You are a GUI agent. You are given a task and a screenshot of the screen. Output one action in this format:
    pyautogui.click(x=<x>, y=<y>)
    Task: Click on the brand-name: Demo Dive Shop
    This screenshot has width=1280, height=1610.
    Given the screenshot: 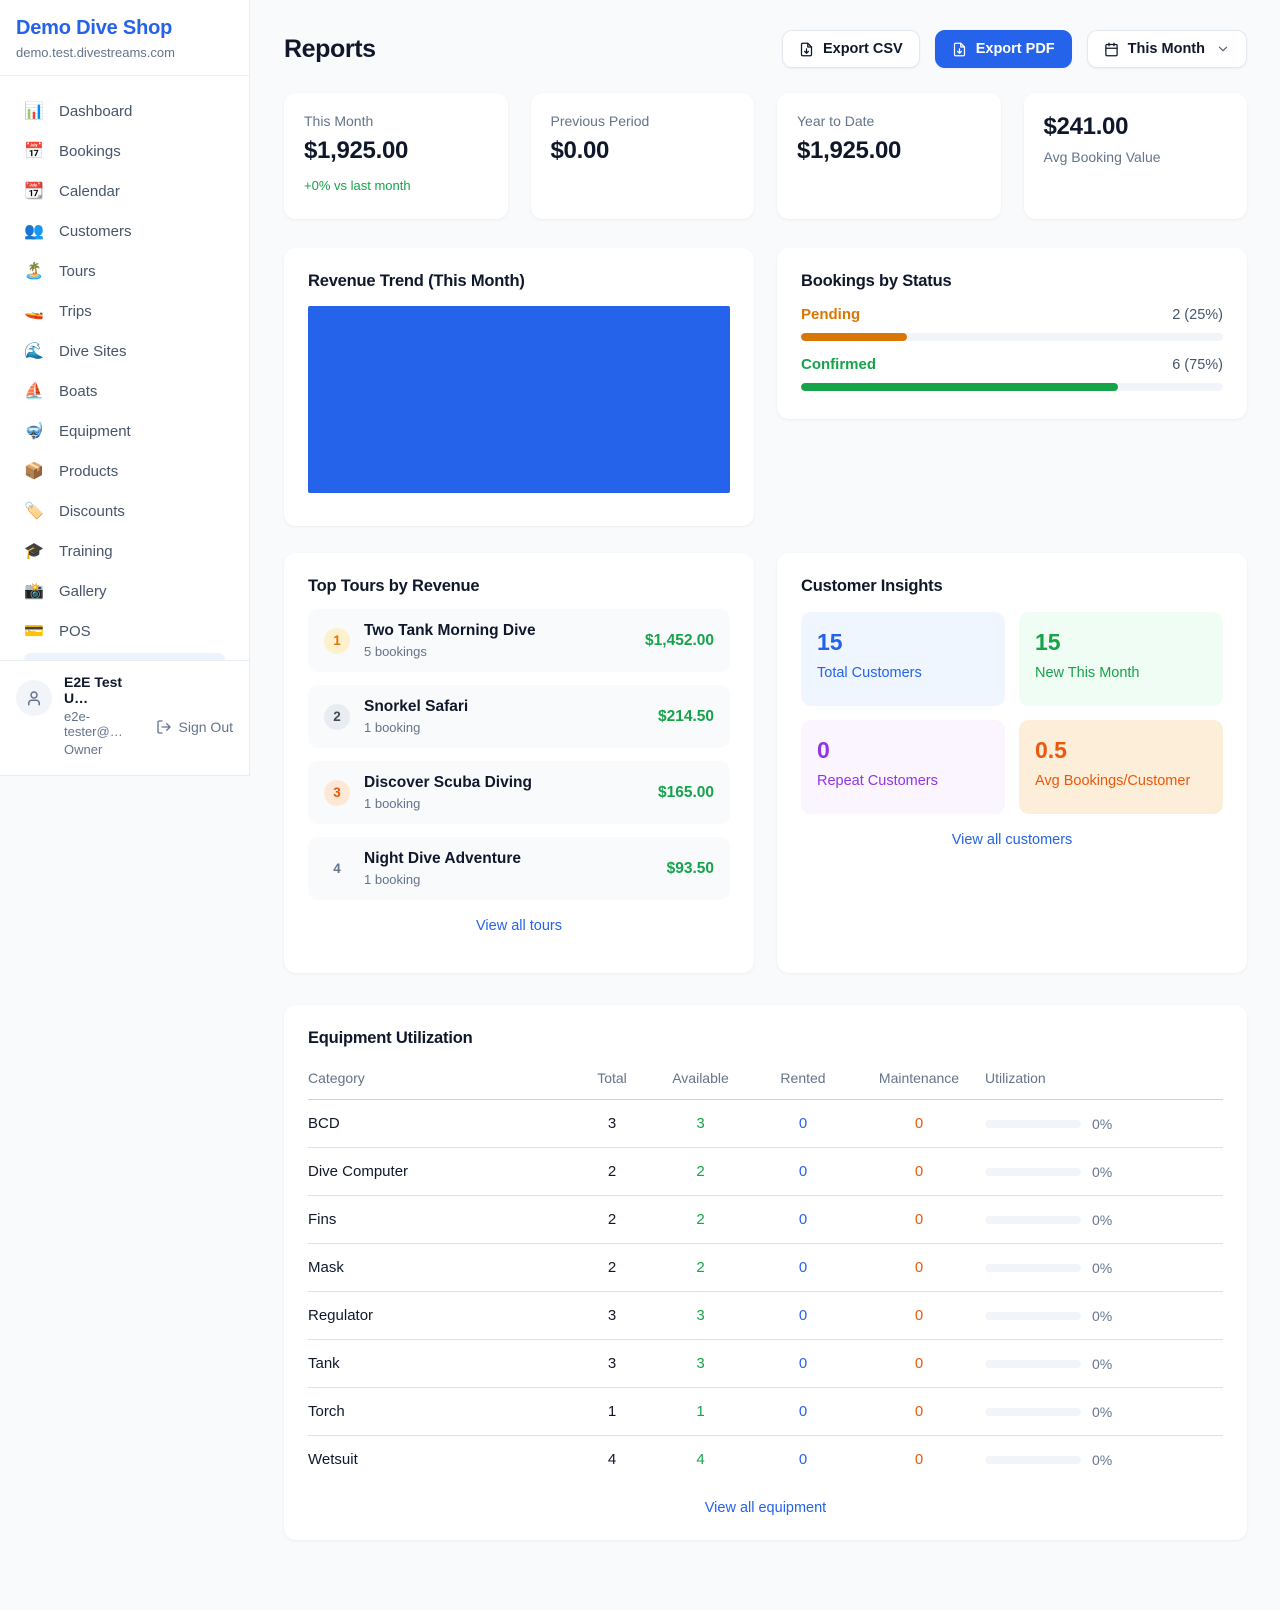 What is the action you would take?
    pyautogui.click(x=94, y=28)
    